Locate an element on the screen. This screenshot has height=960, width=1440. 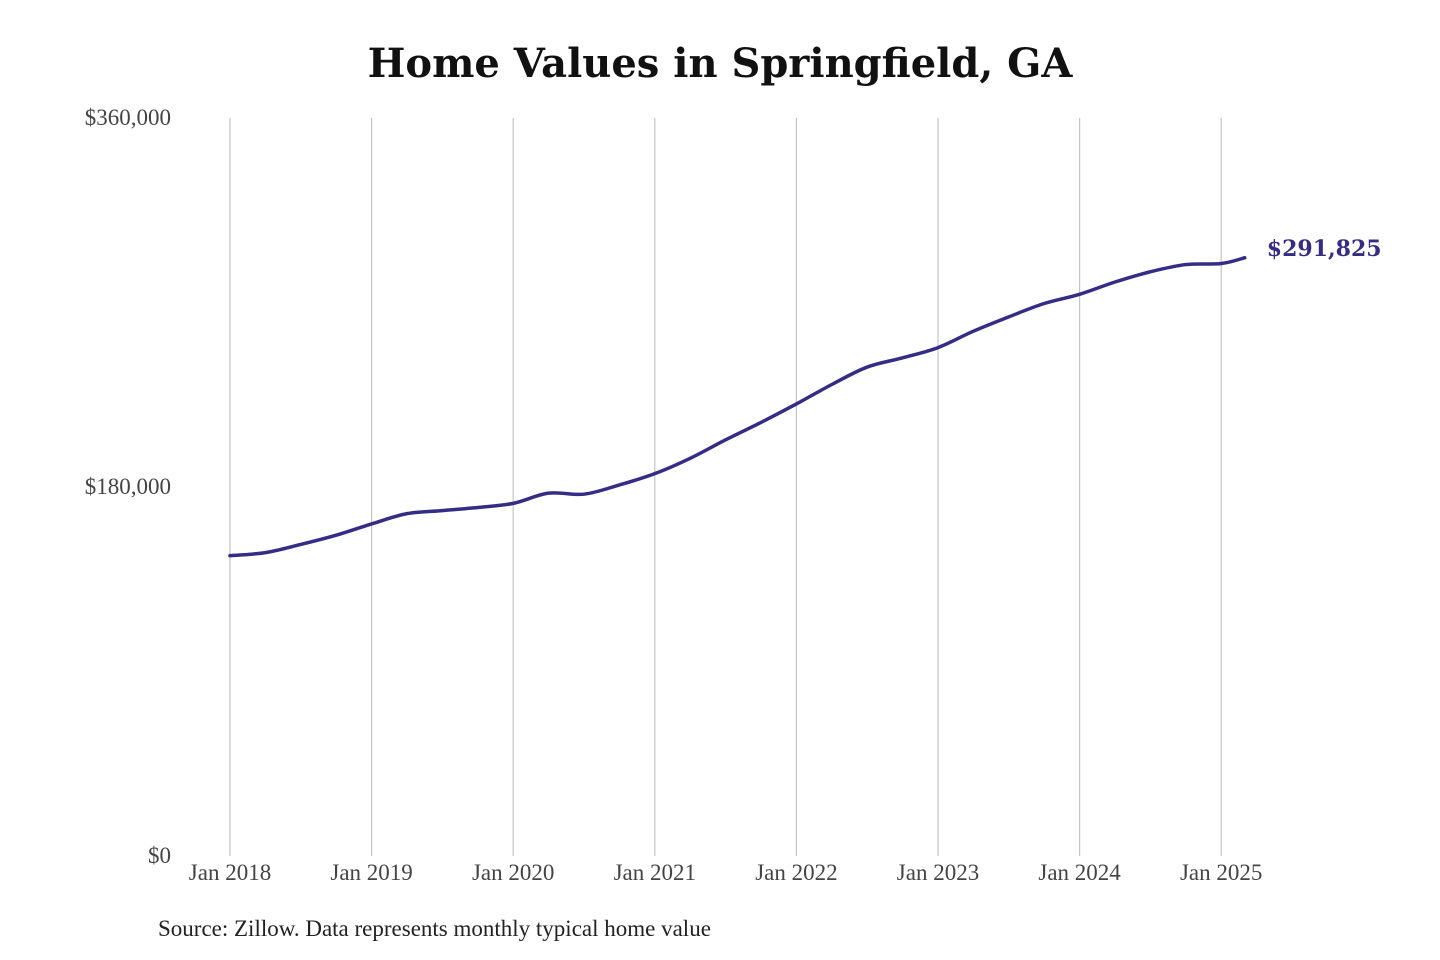
x-tick-label: Jan 2020 is located at coordinates (513, 872).